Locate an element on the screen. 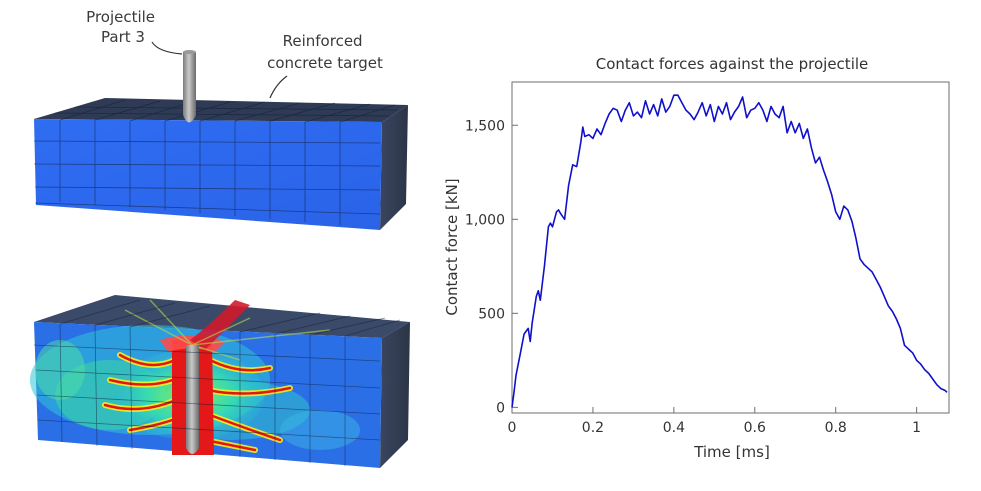 This screenshot has width=981, height=491. y-tick-label: 1,500 is located at coordinates (485, 126).